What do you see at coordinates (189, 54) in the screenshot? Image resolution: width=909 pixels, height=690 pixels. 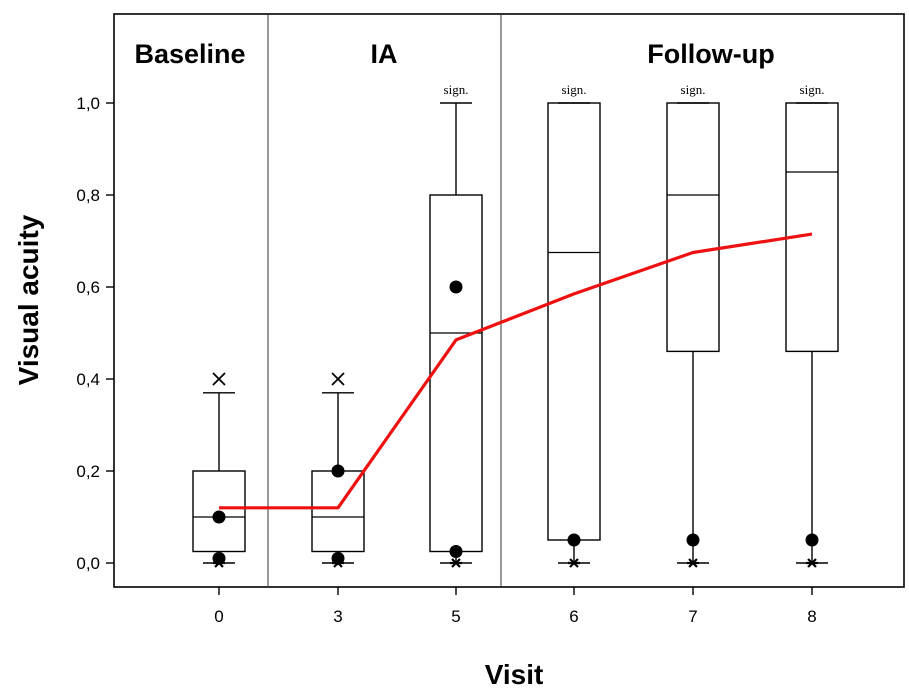 I see `phase-label-baseline: Baseline` at bounding box center [189, 54].